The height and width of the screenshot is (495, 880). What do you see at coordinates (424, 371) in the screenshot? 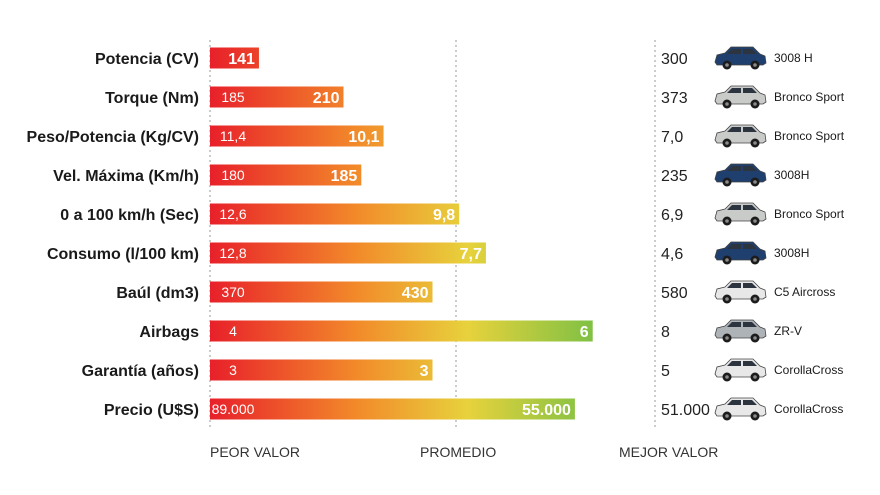
I see `value-label: 3` at bounding box center [424, 371].